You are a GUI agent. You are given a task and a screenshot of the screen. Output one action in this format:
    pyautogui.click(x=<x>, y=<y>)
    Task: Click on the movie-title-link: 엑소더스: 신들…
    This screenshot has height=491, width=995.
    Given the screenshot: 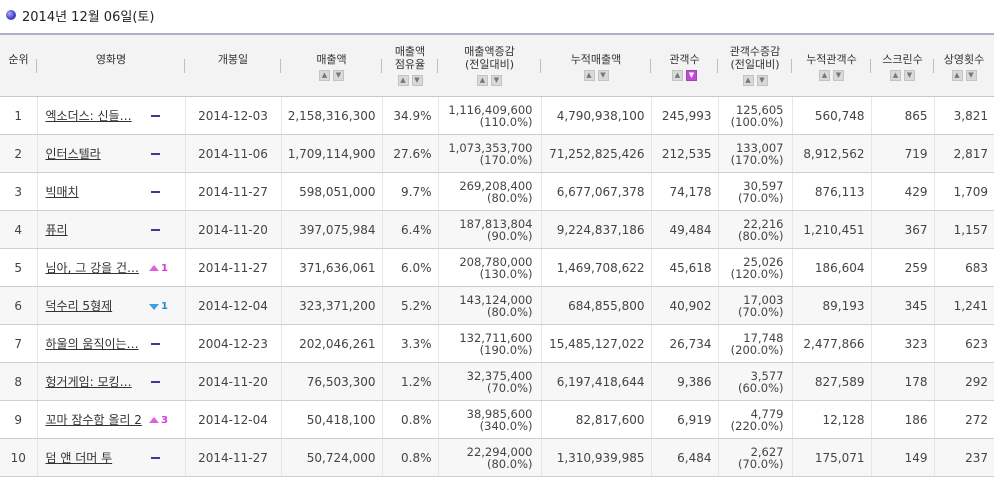 What is the action you would take?
    pyautogui.click(x=88, y=116)
    